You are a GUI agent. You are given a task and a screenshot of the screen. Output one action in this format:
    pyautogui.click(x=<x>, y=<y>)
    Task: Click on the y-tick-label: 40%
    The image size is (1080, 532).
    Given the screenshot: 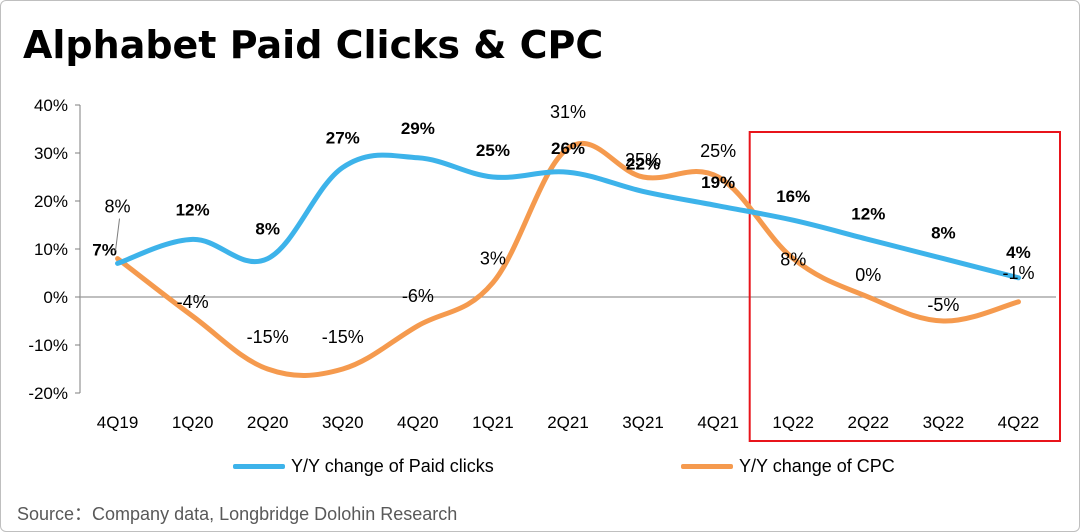 What is the action you would take?
    pyautogui.click(x=51, y=105)
    